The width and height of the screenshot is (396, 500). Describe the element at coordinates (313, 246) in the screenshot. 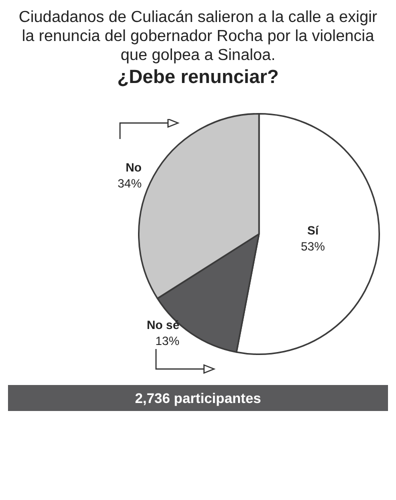

I see `data-label: 53%` at that location.